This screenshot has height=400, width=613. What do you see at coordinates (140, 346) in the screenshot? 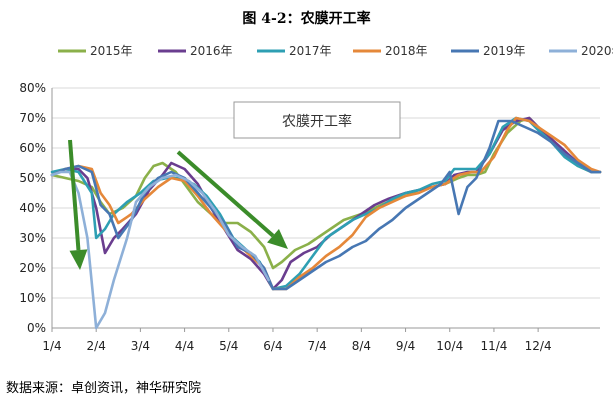
I see `x-tick-label: 3/4` at bounding box center [140, 346].